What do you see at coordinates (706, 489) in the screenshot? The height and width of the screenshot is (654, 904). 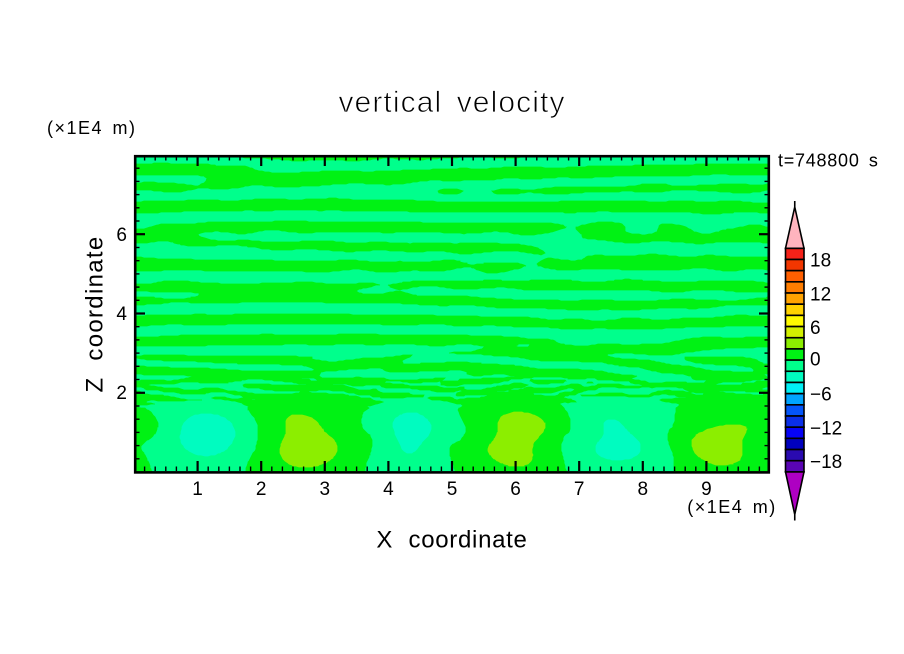 I see `svg-text: 9` at bounding box center [706, 489].